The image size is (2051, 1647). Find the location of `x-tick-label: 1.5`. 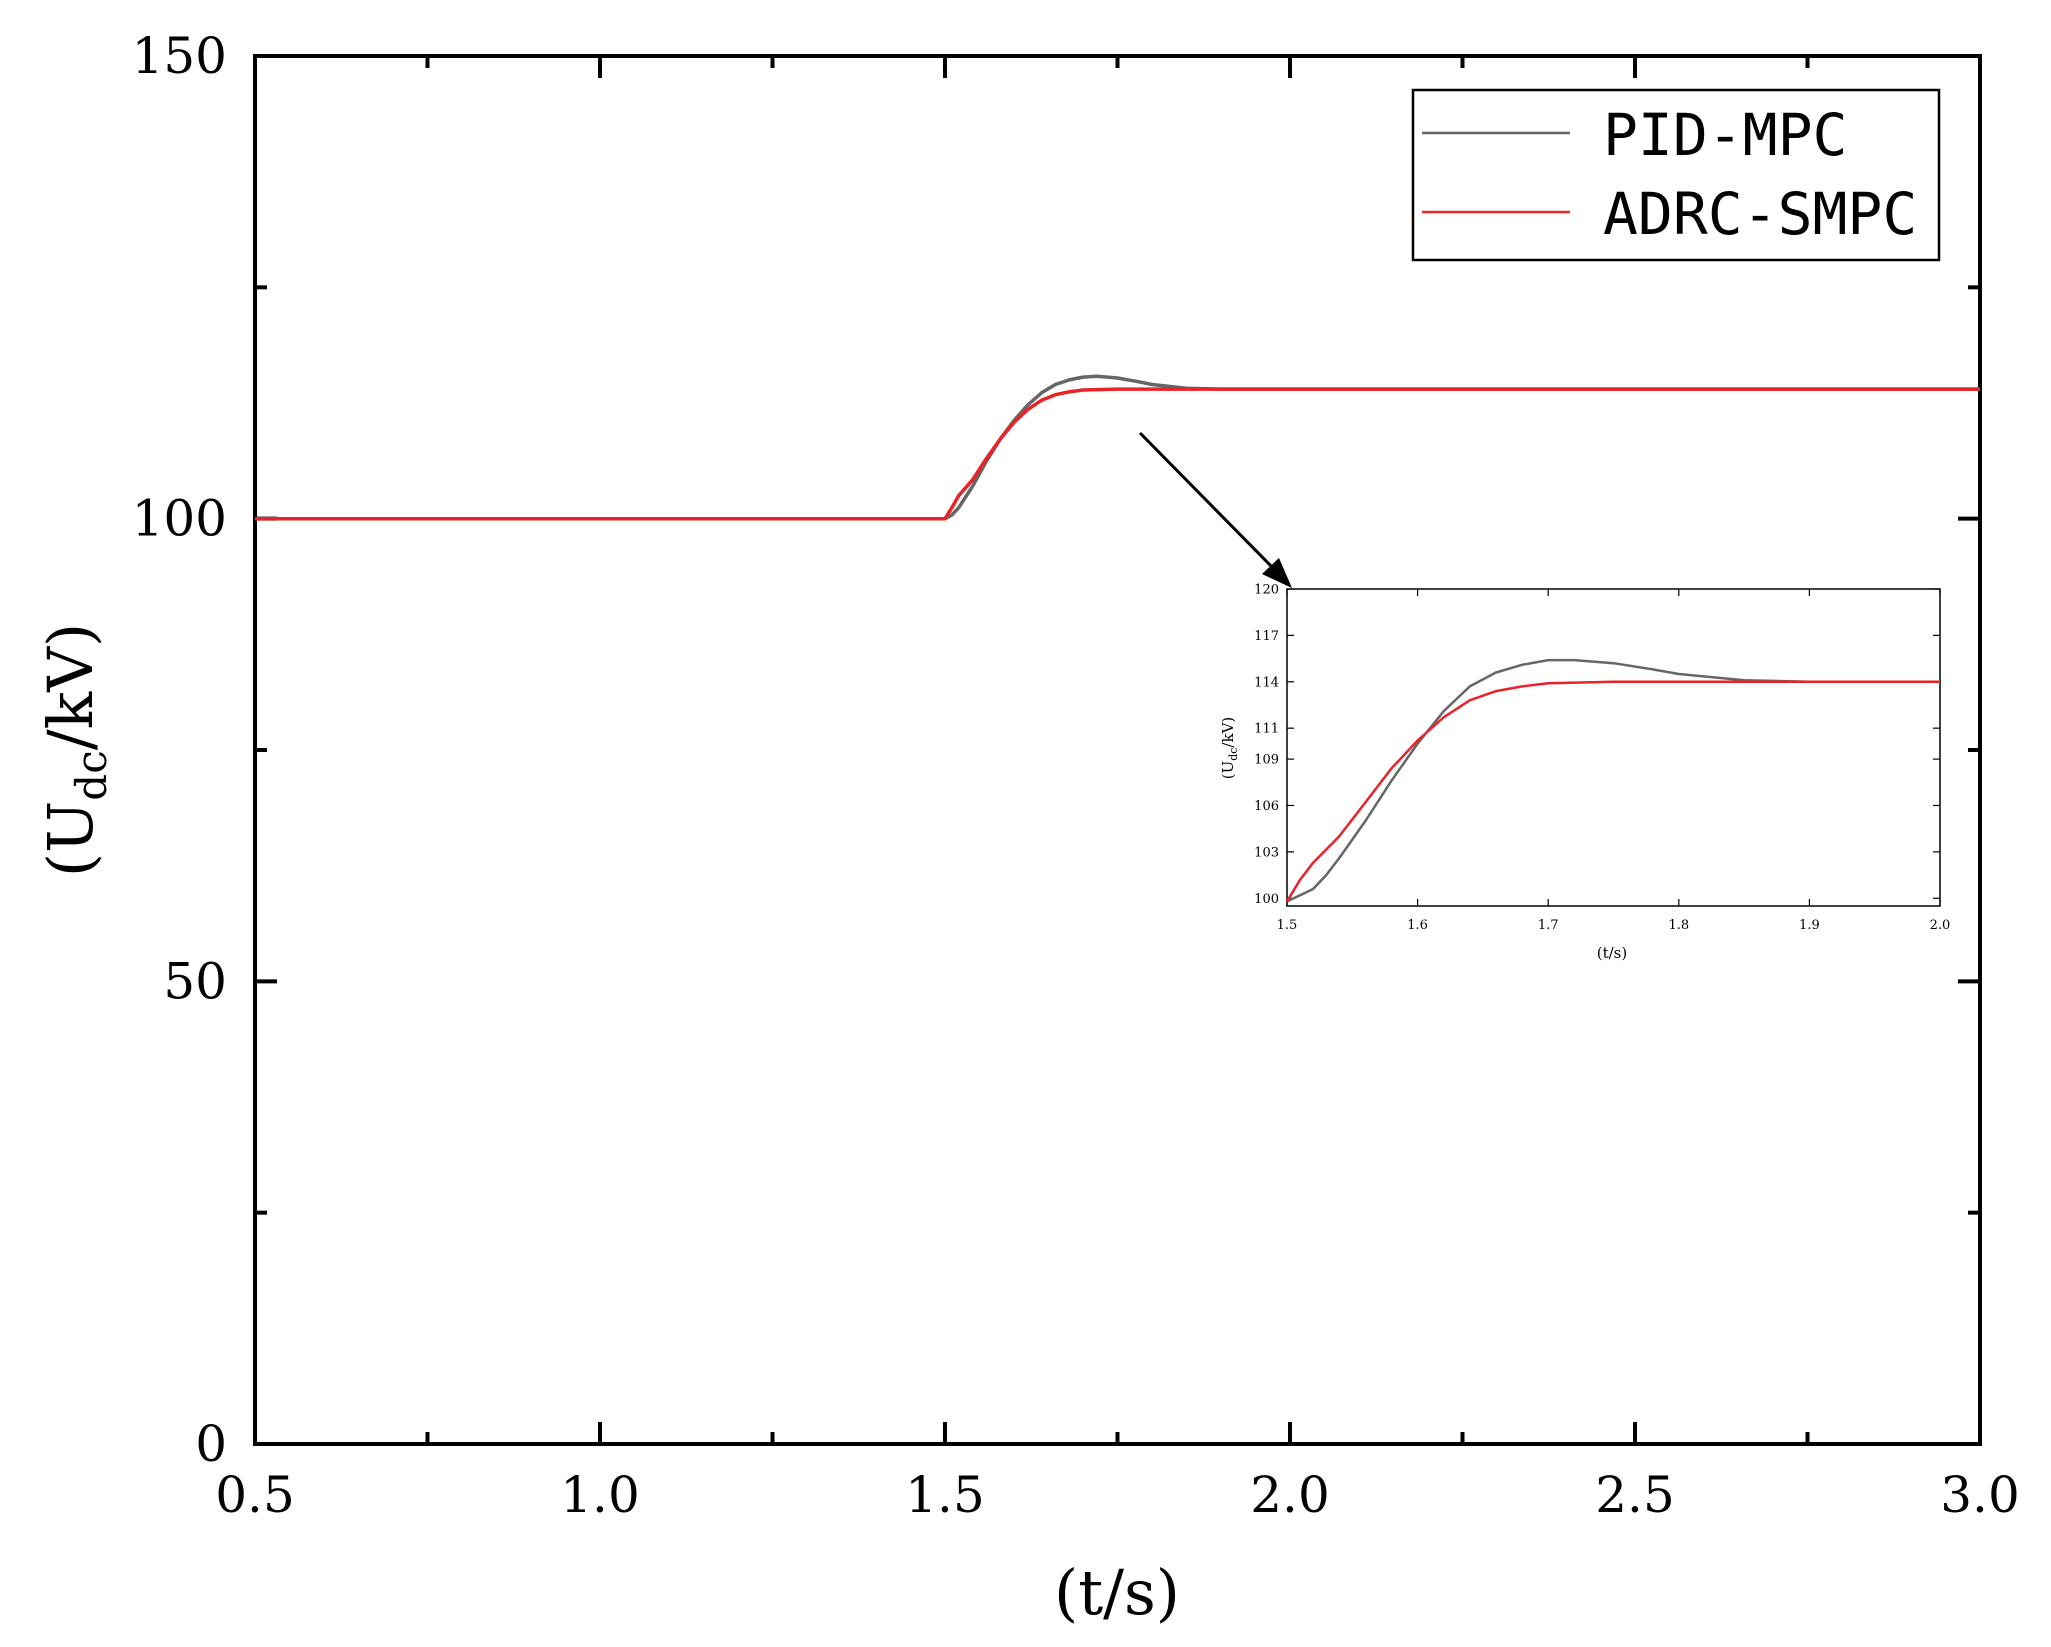

x-tick-label: 1.5 is located at coordinates (945, 1495).